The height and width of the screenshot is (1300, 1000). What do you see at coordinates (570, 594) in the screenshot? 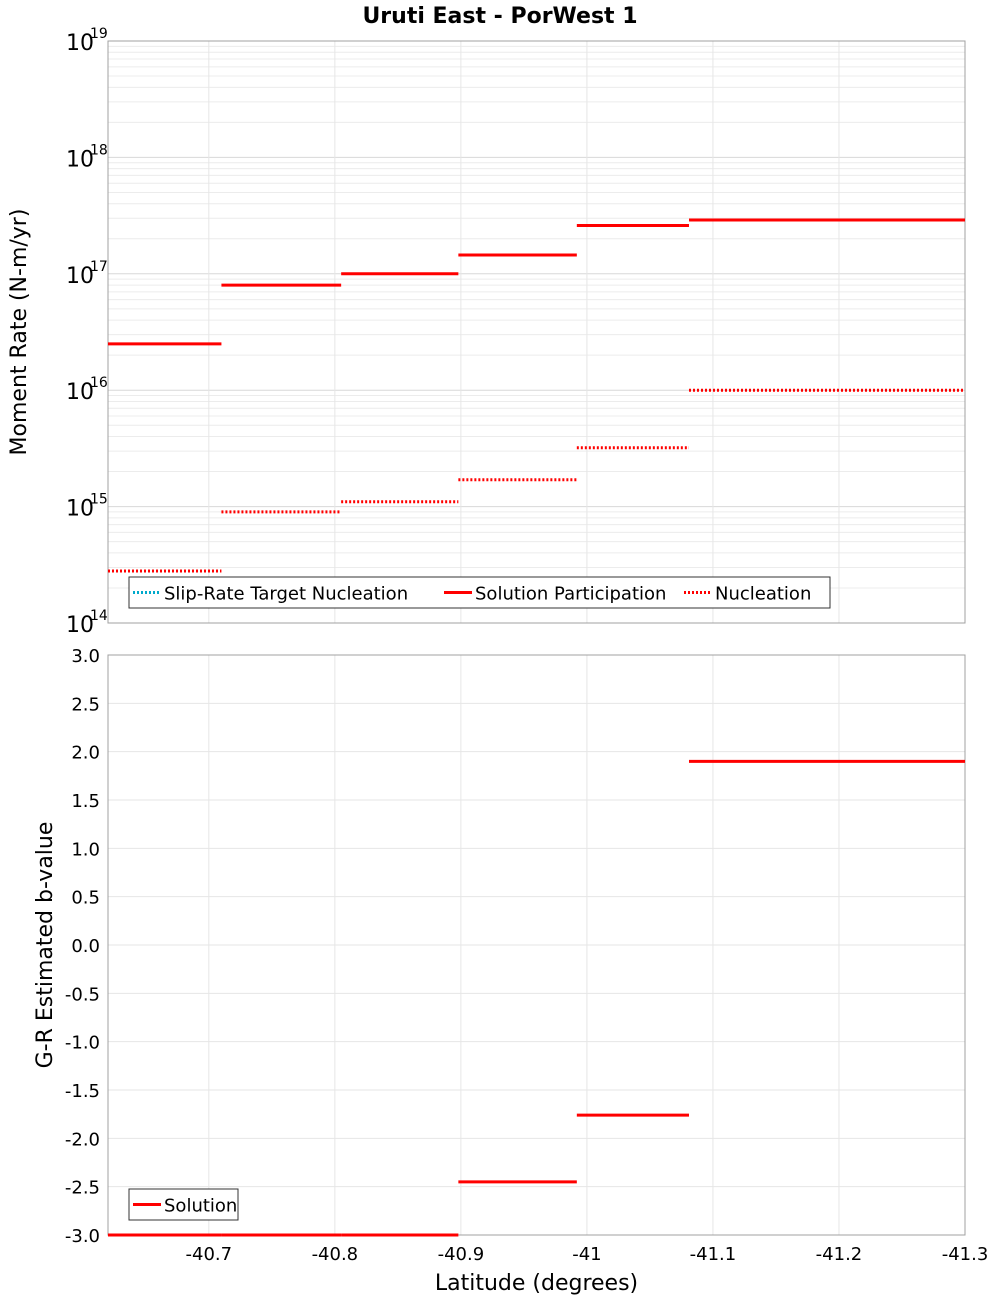
I see `legend-label: Solution Participation` at bounding box center [570, 594].